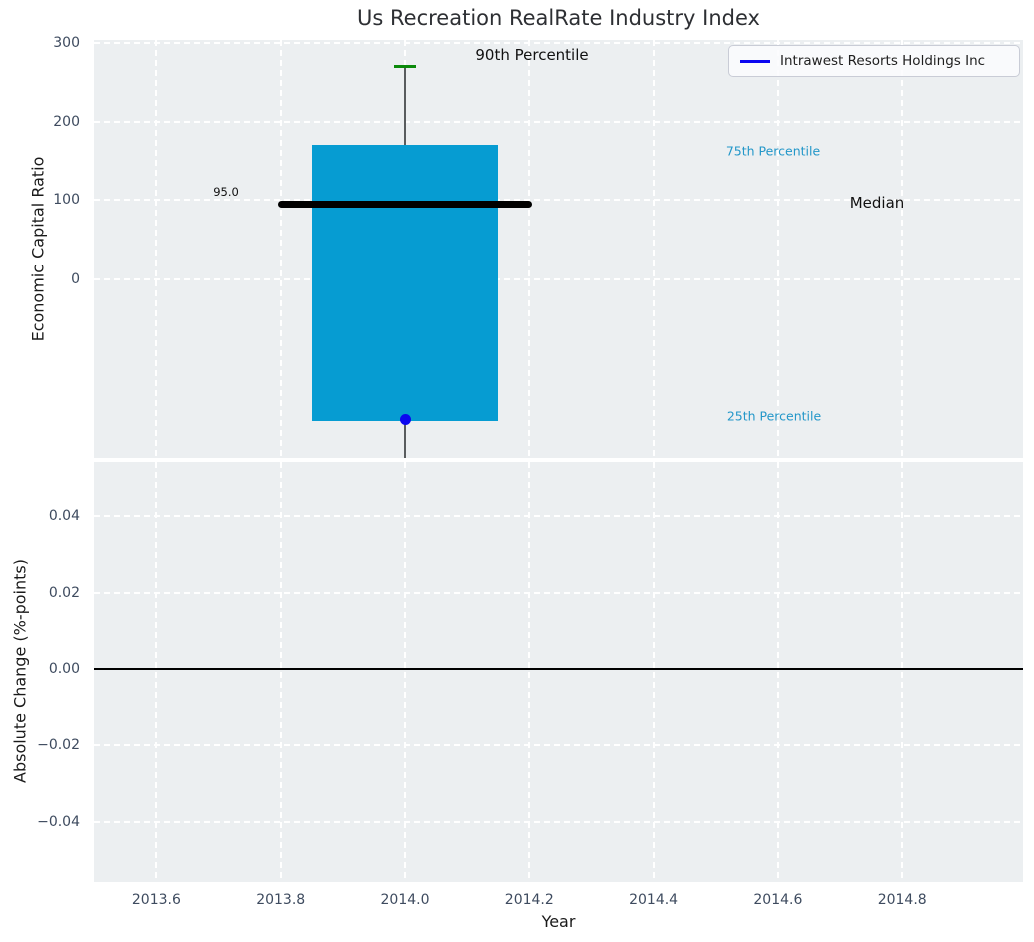  Describe the element at coordinates (64, 592) in the screenshot. I see `y-tick-label-bottom: 0.02` at that location.